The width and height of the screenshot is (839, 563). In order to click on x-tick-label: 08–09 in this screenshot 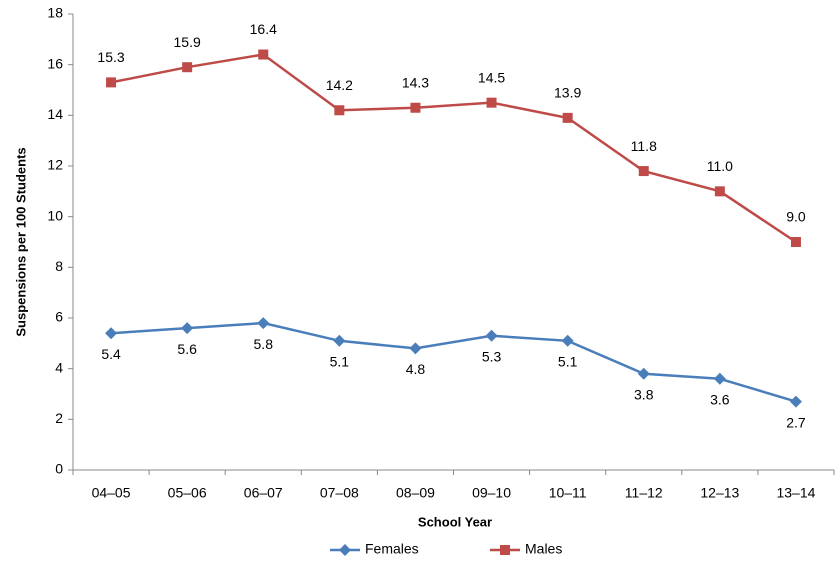, I will do `click(415, 493)`.